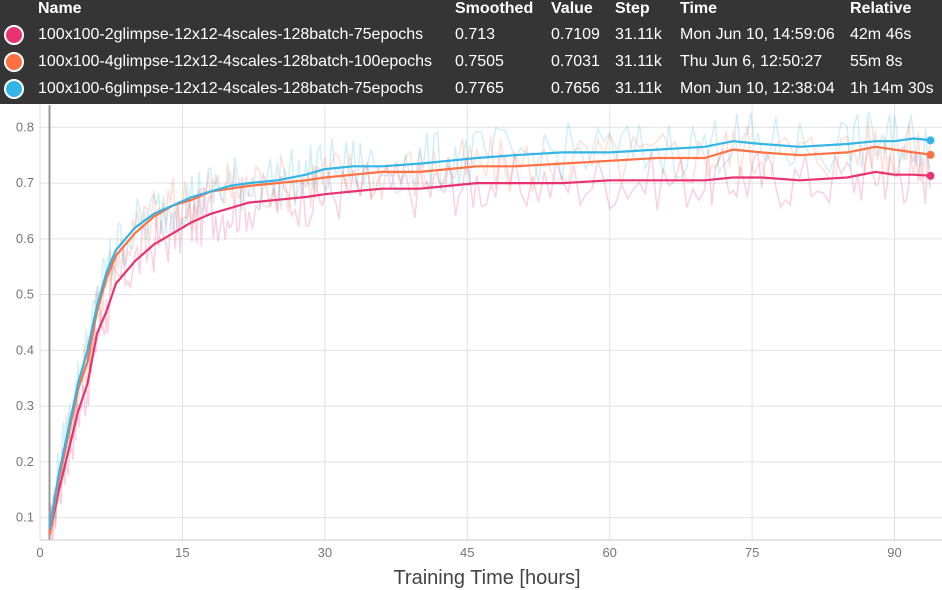 This screenshot has height=590, width=942. I want to click on y-tick-label: 0.3, so click(25, 405).